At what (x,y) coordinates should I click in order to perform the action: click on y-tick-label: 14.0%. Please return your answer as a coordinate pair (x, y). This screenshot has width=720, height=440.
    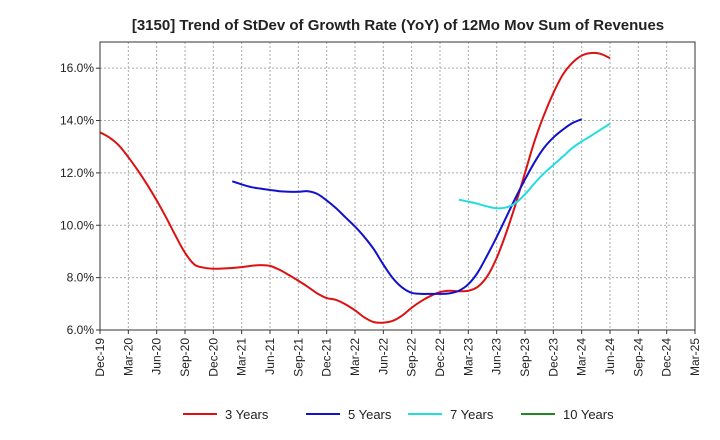
    Looking at the image, I should click on (77, 121).